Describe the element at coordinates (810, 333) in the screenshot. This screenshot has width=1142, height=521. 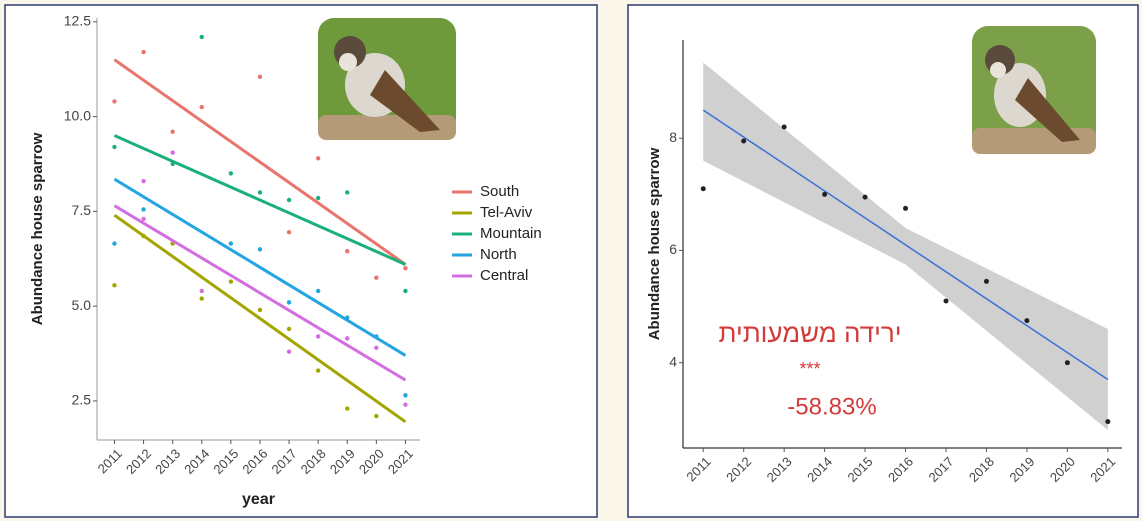
I see `annotation: ירידה משמעותית` at that location.